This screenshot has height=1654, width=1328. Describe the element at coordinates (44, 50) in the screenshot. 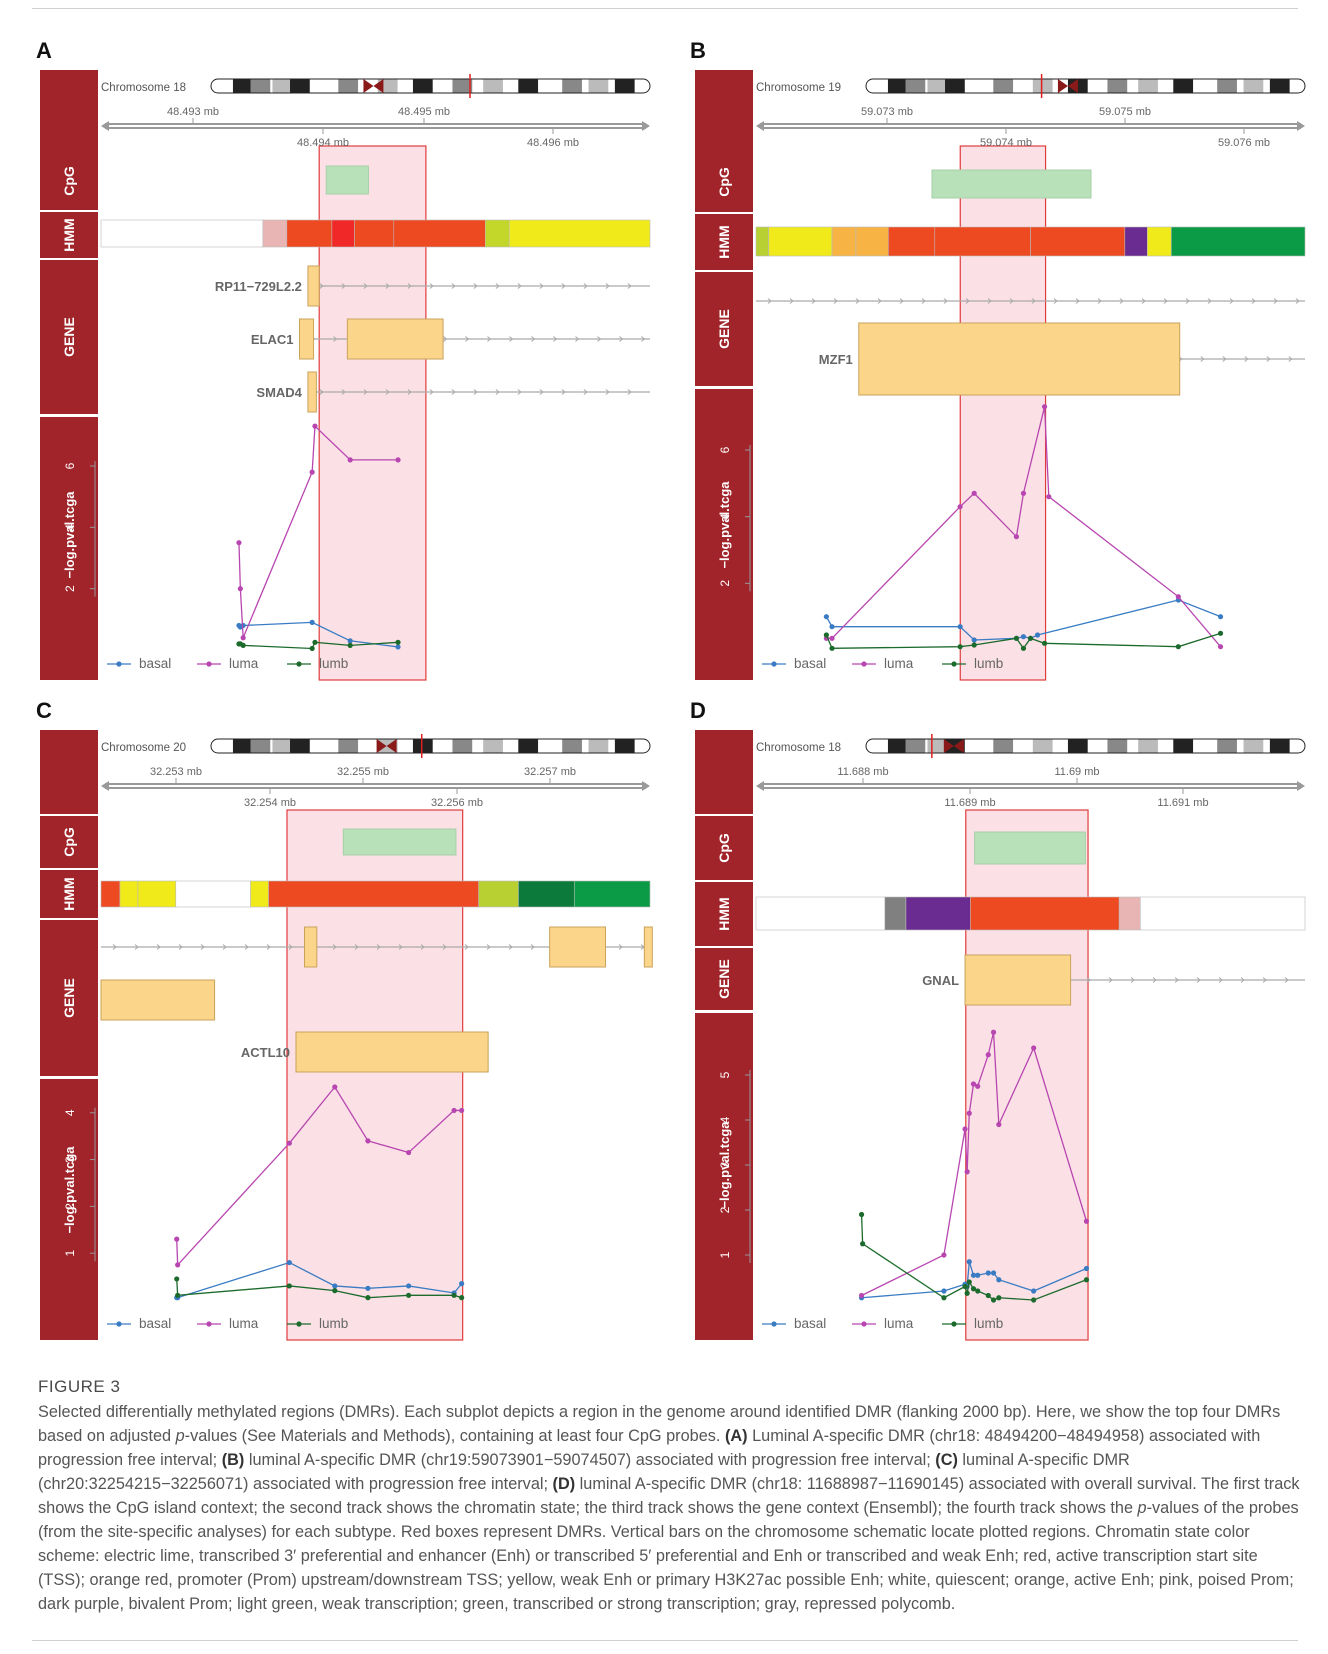

I see `panel-letter-a: A` at that location.